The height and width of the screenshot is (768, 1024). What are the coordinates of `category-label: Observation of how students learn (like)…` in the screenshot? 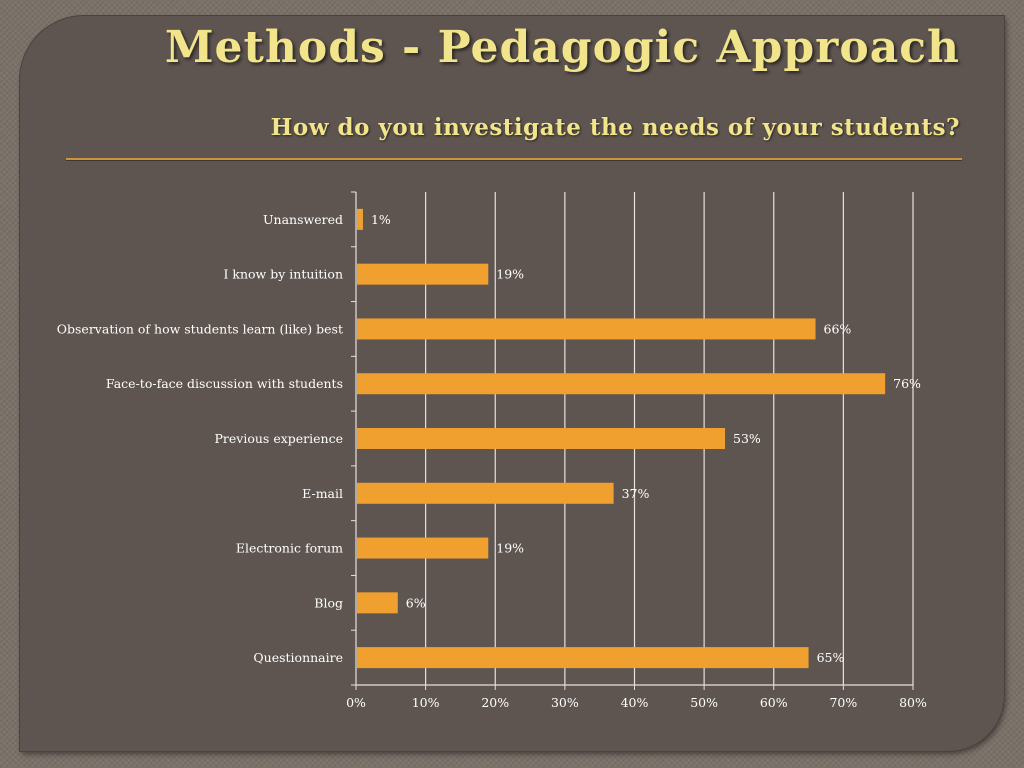 It's located at (200, 328).